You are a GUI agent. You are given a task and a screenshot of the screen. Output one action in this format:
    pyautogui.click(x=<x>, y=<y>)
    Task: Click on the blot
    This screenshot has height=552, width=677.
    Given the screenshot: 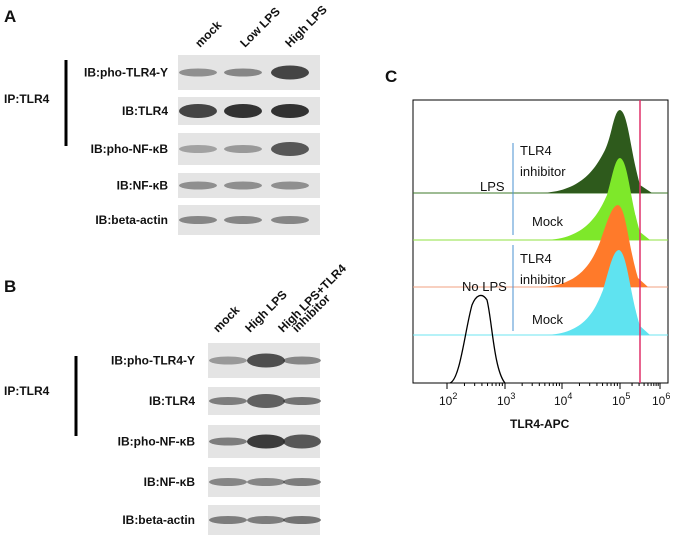 What is the action you would take?
    pyautogui.click(x=249, y=185)
    